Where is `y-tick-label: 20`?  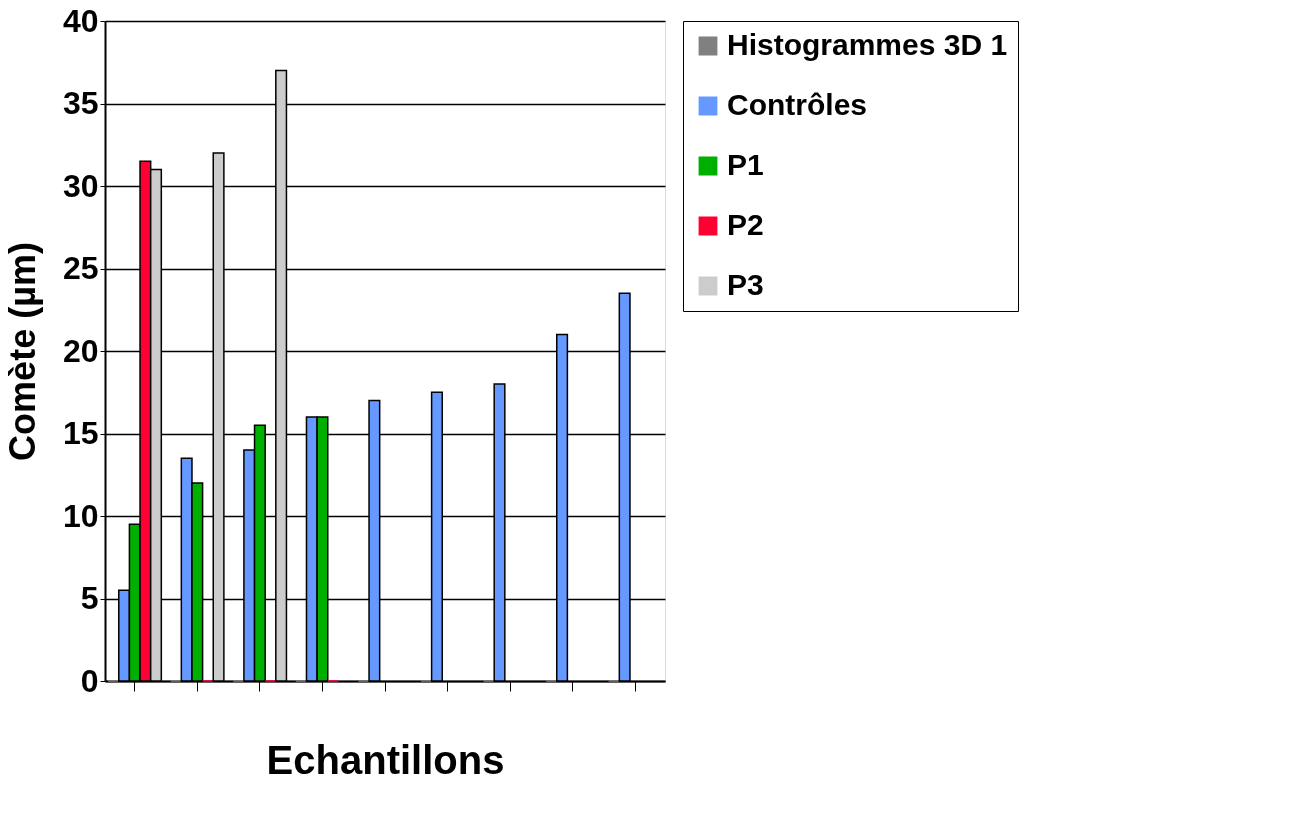
y-tick-label: 20 is located at coordinates (80, 350).